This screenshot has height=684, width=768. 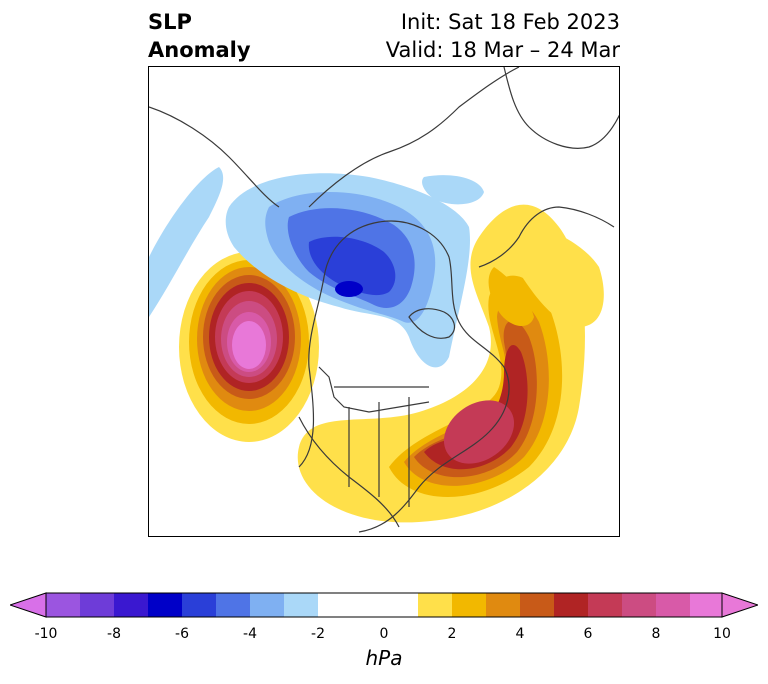 What do you see at coordinates (722, 634) in the screenshot?
I see `colorbar-tick-label: 10` at bounding box center [722, 634].